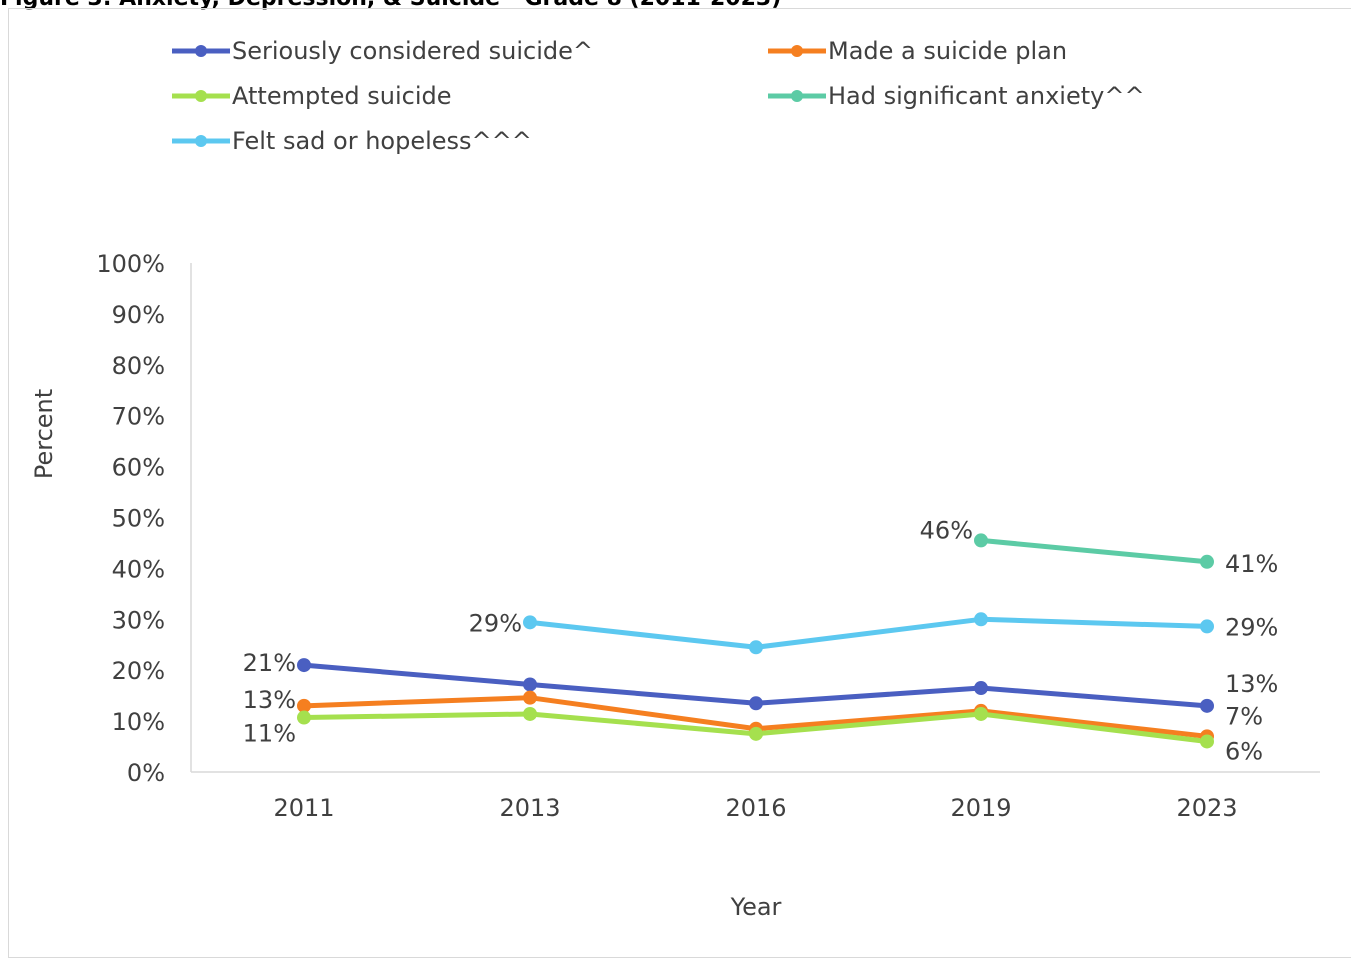 The image size is (1351, 958). I want to click on legend-marker-attempted, so click(201, 96).